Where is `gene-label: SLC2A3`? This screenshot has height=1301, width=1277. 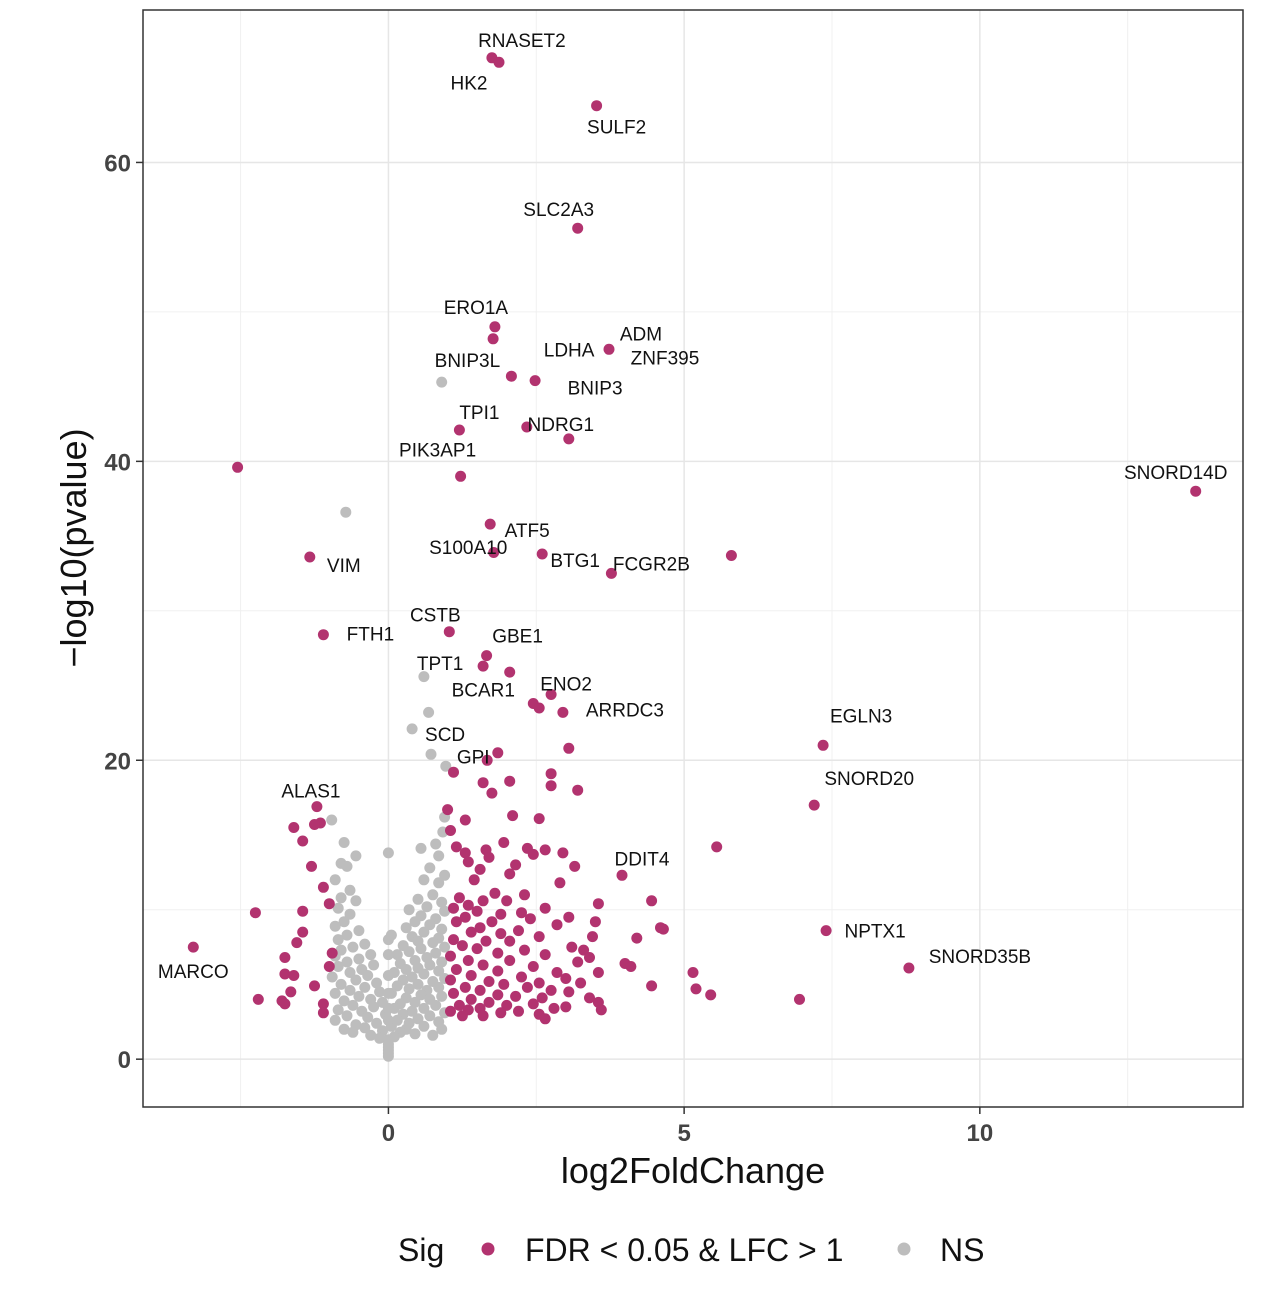
gene-label: SLC2A3 is located at coordinates (558, 210).